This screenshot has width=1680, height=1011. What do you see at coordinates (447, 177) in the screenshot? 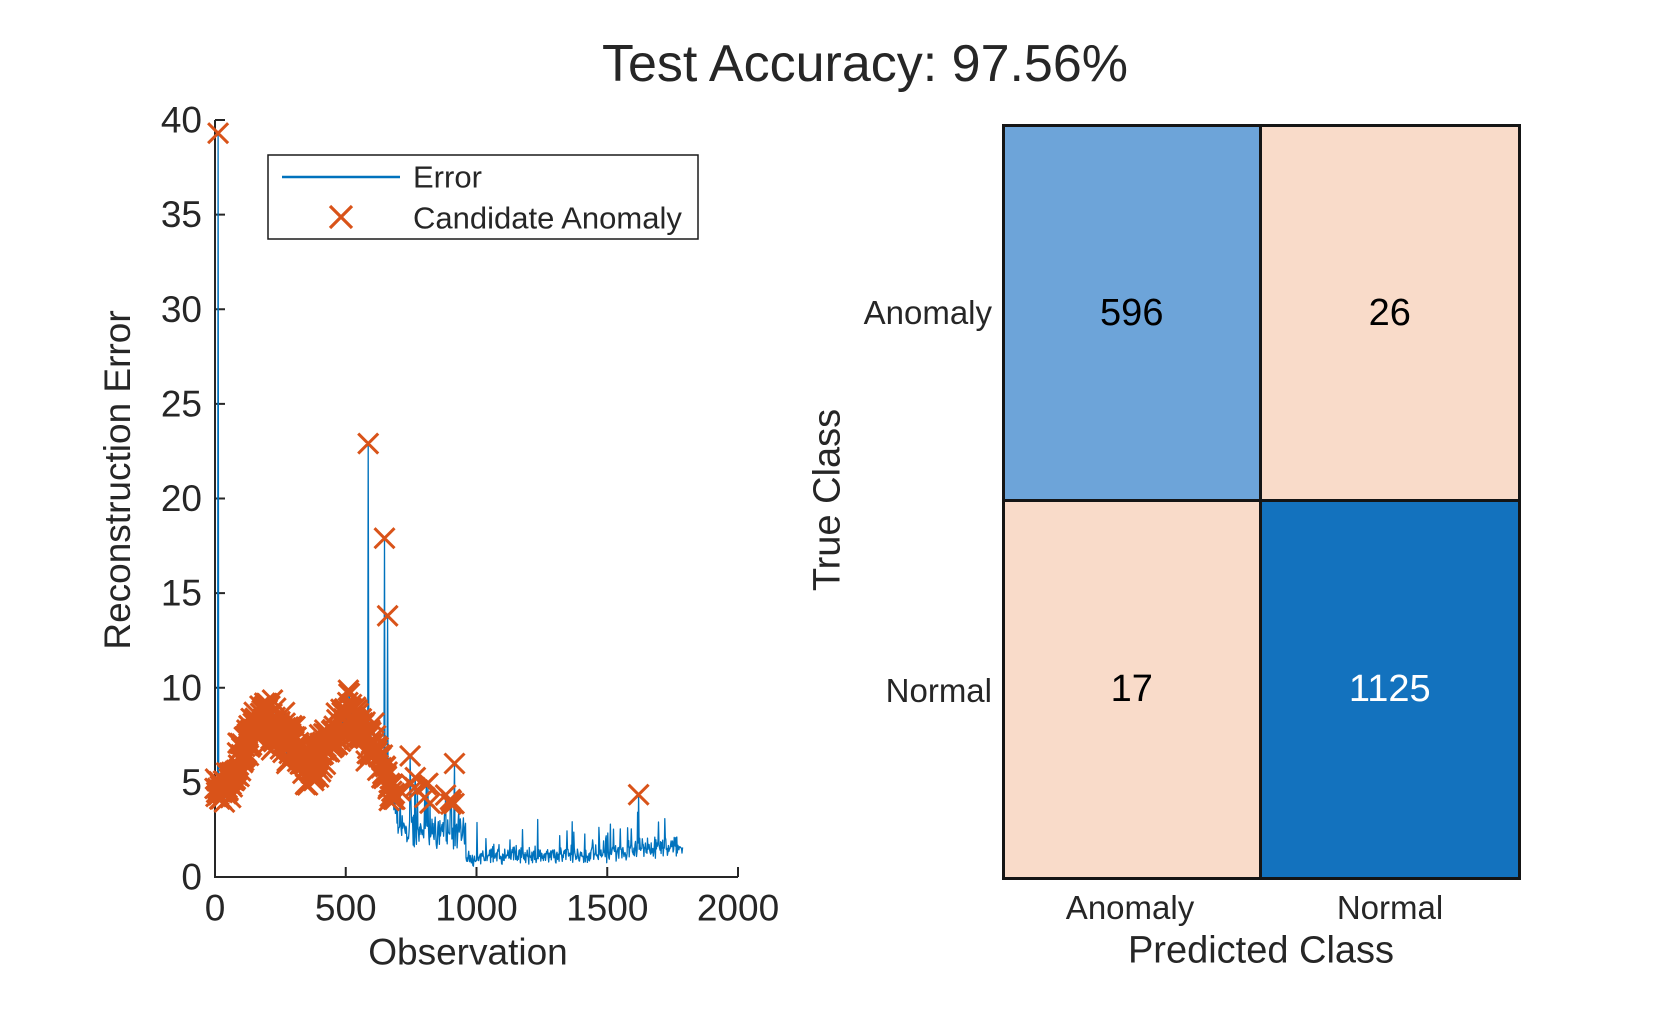
I see `legend-label-error: Error` at bounding box center [447, 177].